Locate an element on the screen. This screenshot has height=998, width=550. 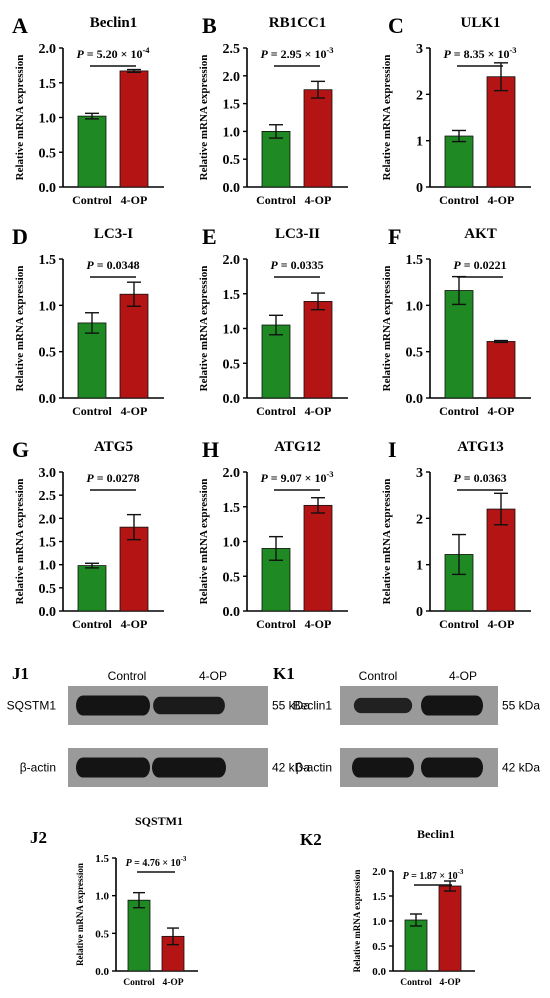
blot-size-label: 42 kDa is located at coordinates (521, 768).